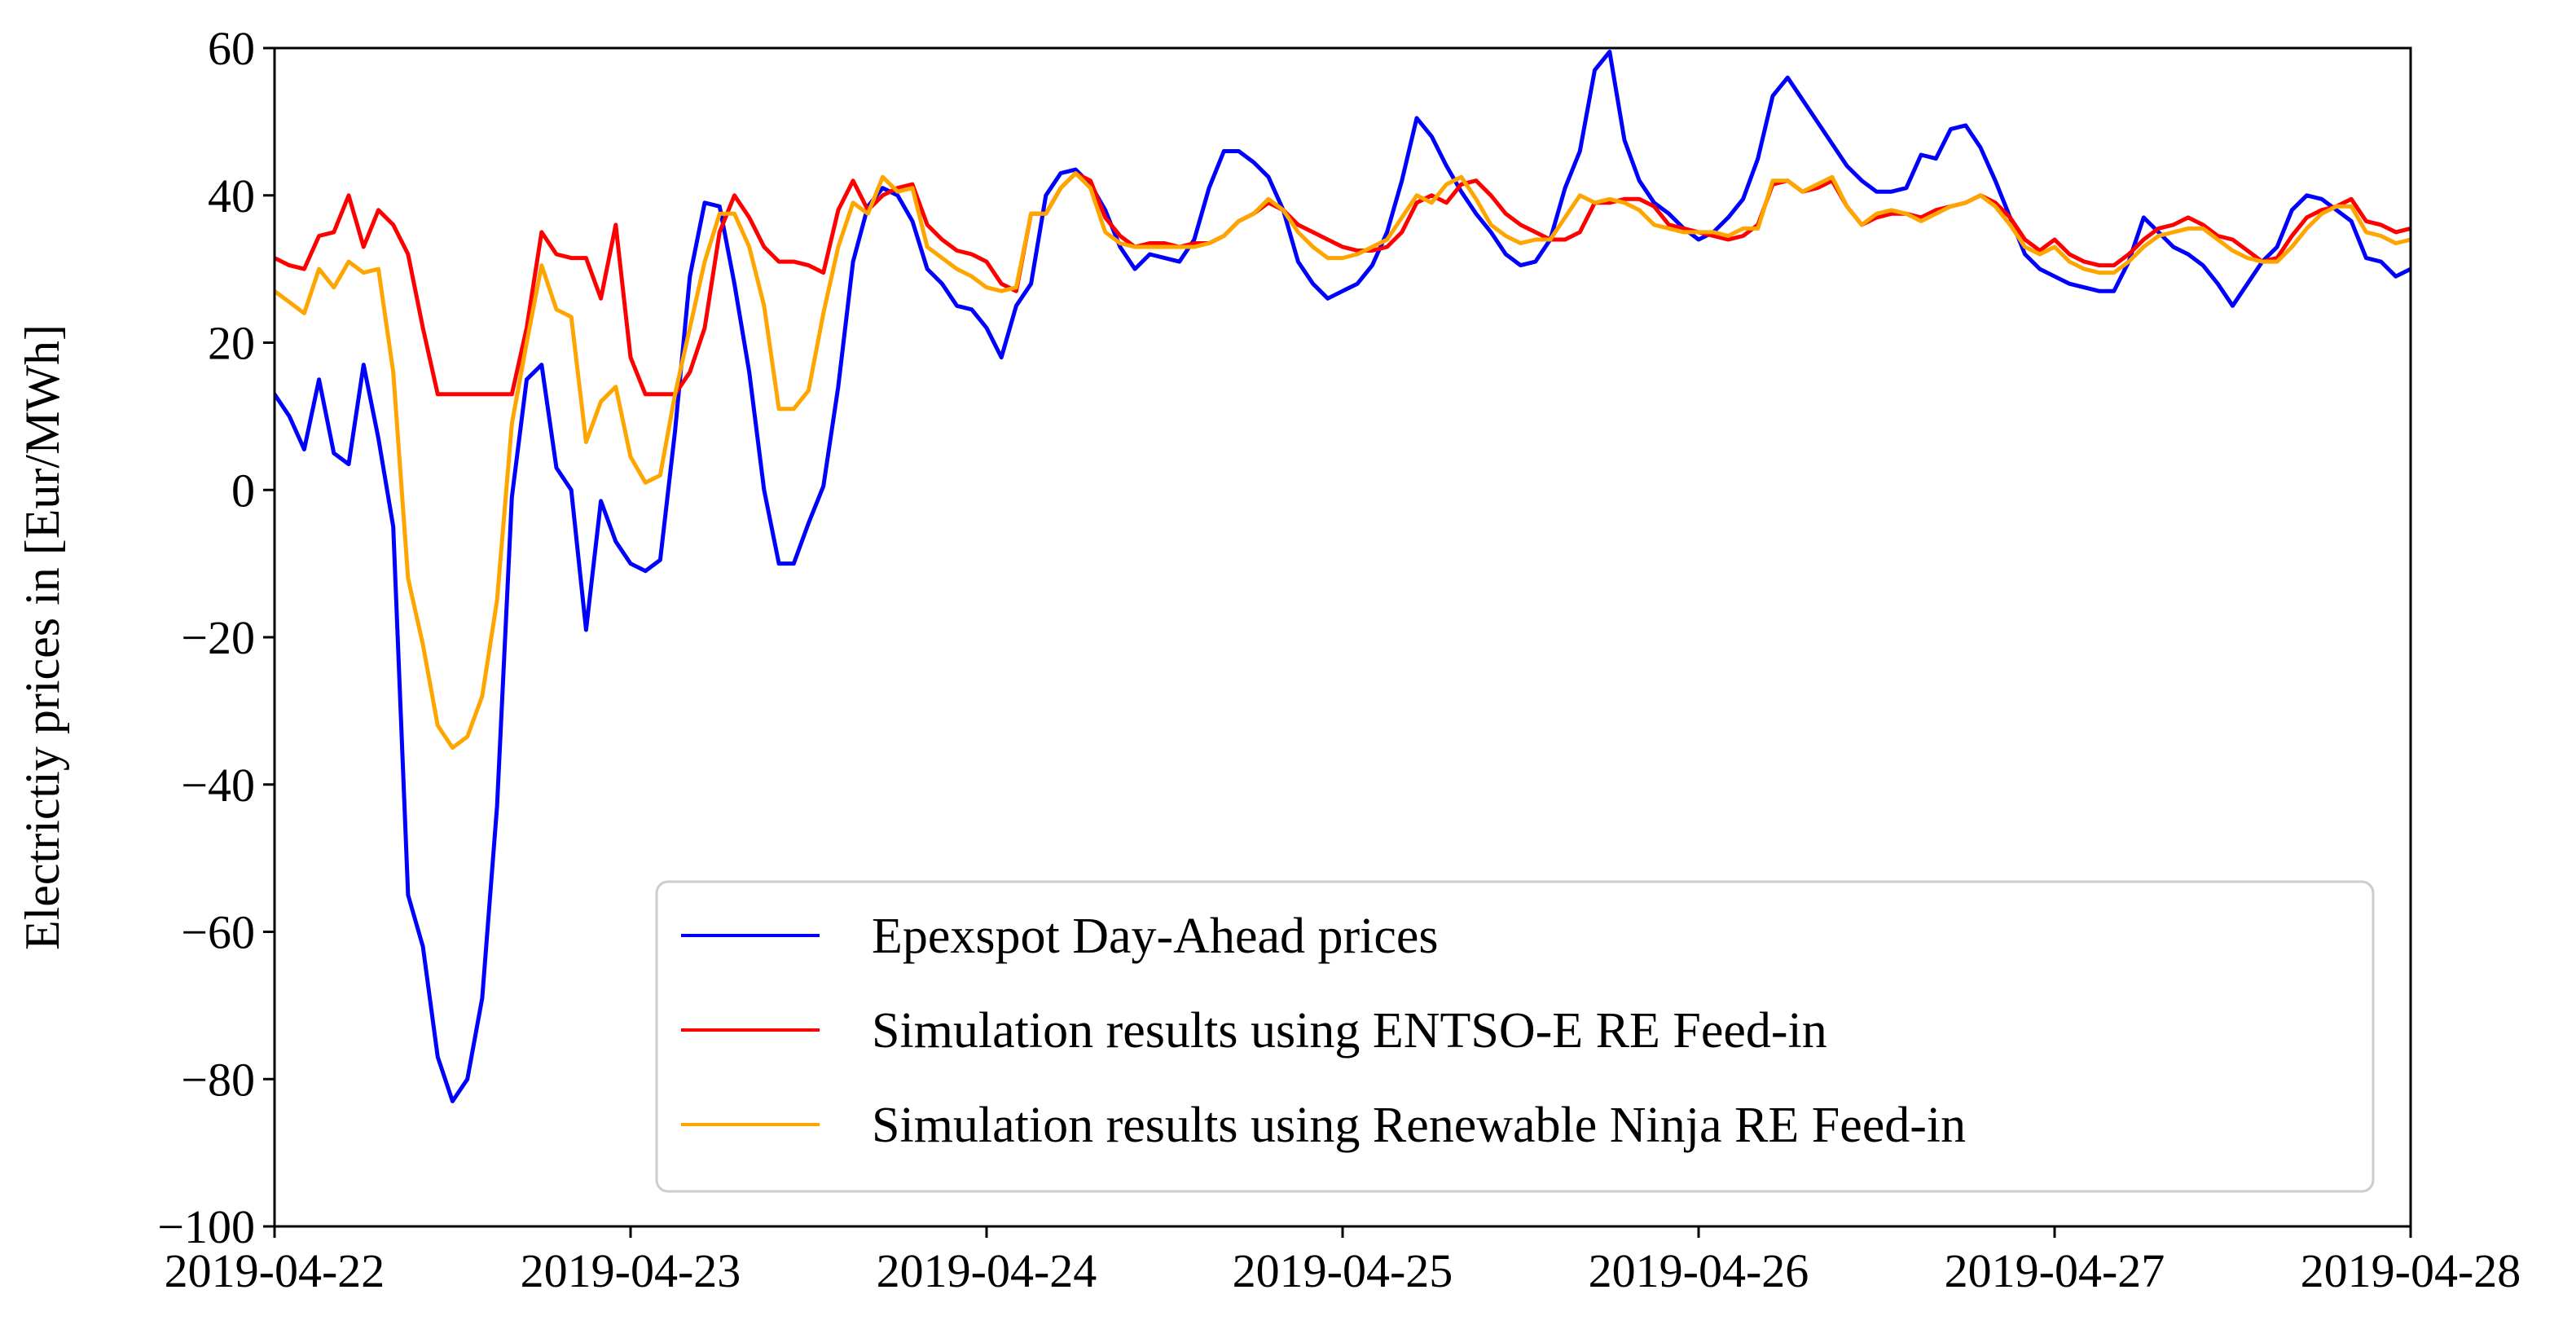  I want to click on y-axis-title: Electrictiy prices in [Eur/MWh], so click(42, 637).